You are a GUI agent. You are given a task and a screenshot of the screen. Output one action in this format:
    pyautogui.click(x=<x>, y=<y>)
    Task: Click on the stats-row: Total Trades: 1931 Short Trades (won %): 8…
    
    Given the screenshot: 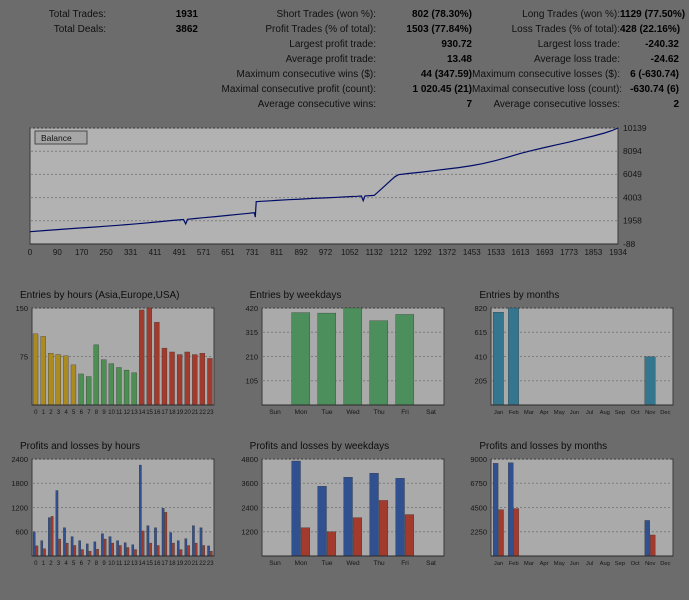 What is the action you would take?
    pyautogui.click(x=345, y=14)
    